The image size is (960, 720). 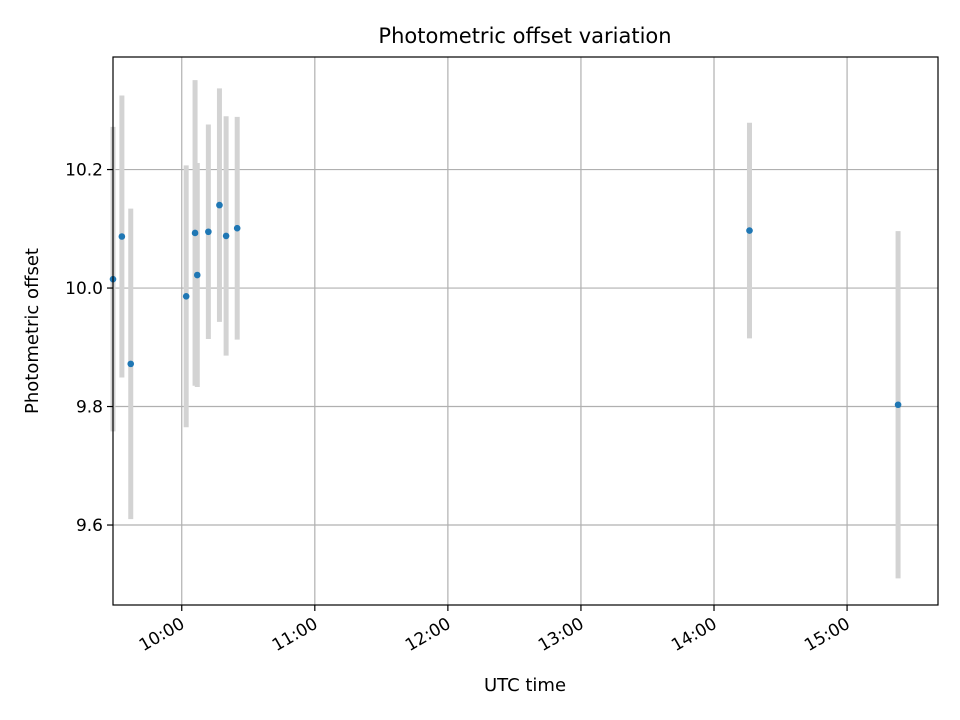 I want to click on y-tick-label: 10.2, so click(x=84, y=171).